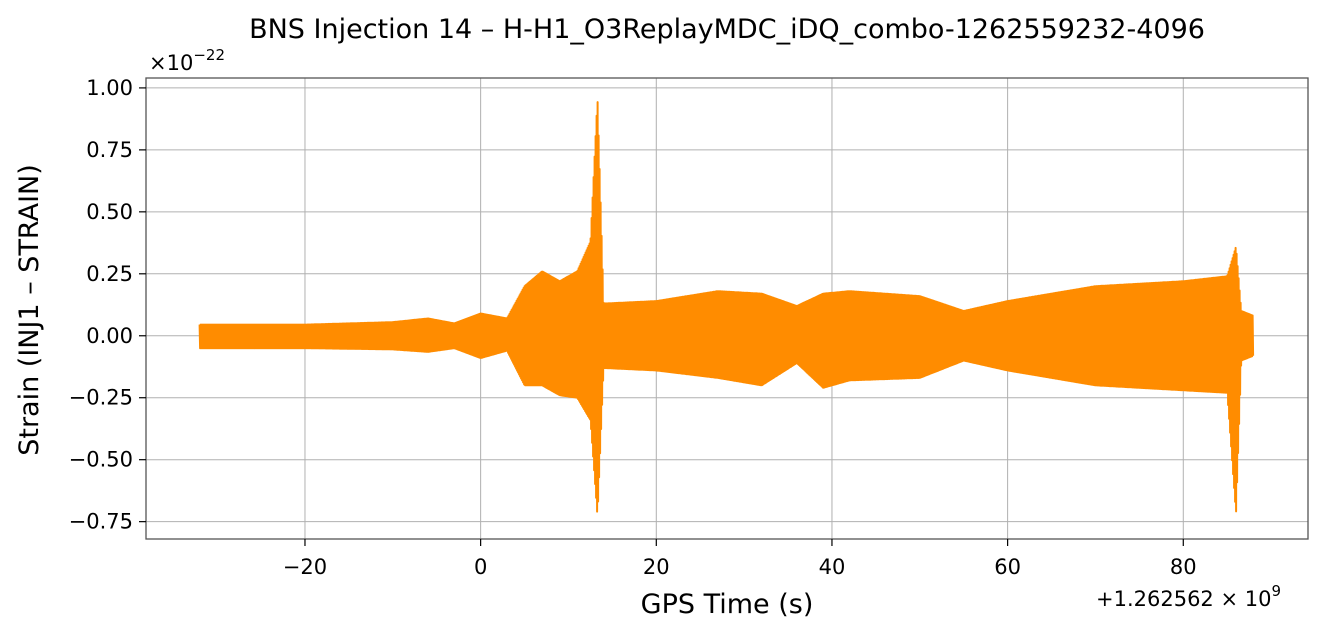 This screenshot has height=633, width=1323. Describe the element at coordinates (101, 398) in the screenshot. I see `y-tick-label: −0.25` at that location.